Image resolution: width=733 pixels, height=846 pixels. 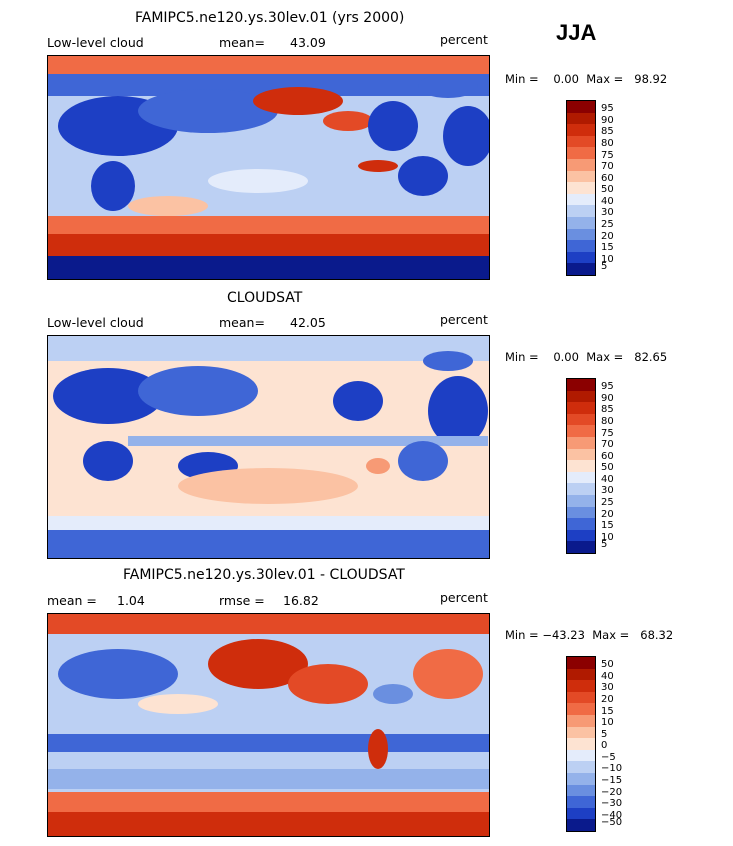 I want to click on panel3-title: FAMIPC5.ne120.ys.30lev.01 - CLOUDSAT, so click(x=264, y=575).